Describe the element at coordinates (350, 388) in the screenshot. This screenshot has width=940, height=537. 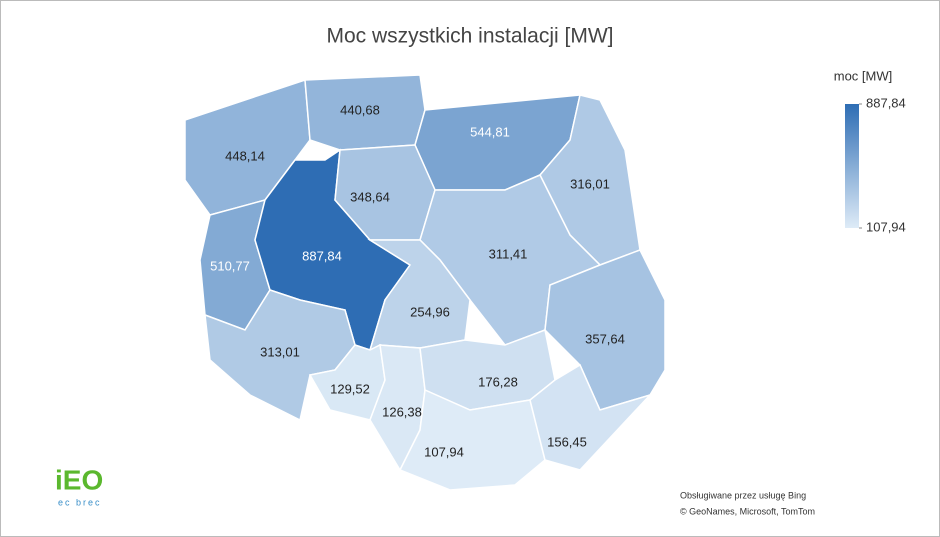
I see `region-label: 129,52` at that location.